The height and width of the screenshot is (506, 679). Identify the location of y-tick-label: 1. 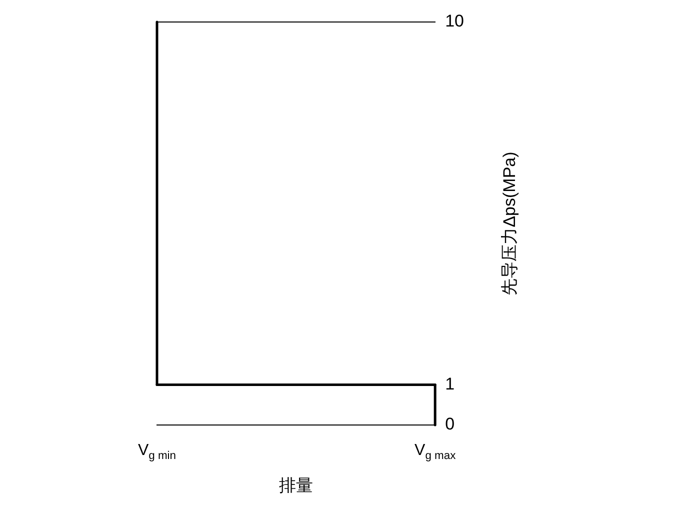
(450, 384).